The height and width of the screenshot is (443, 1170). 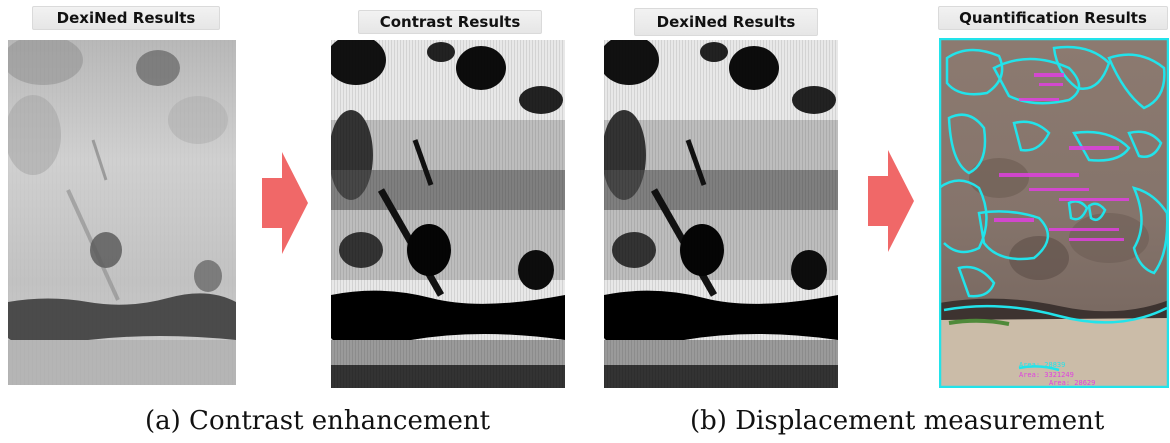 What do you see at coordinates (897, 421) in the screenshot?
I see `caption-b: (b) Displacement measurement` at bounding box center [897, 421].